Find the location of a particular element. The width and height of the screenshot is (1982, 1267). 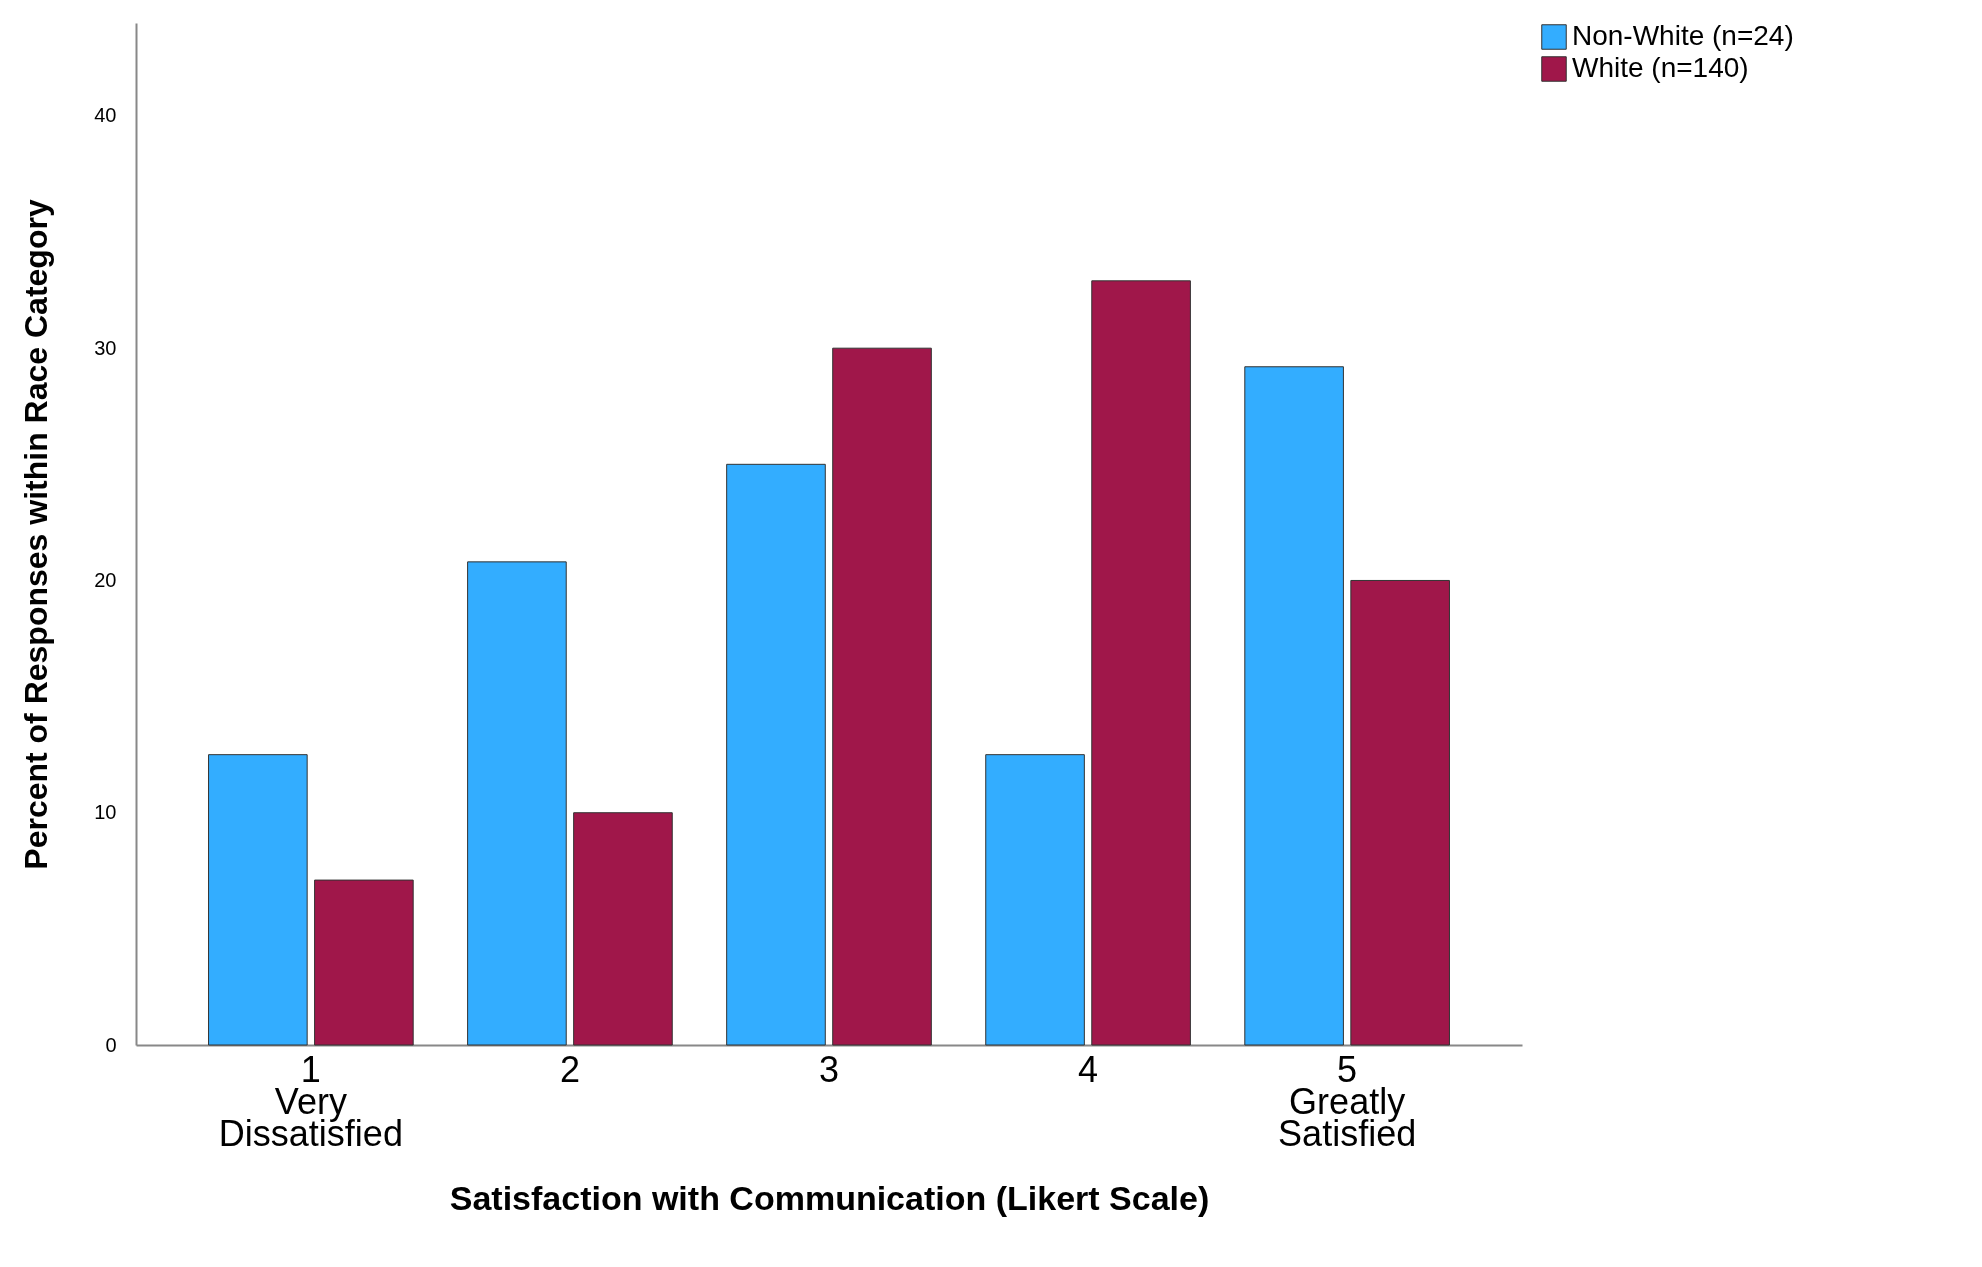

legend-label: Non-White (n=24) is located at coordinates (1683, 35).